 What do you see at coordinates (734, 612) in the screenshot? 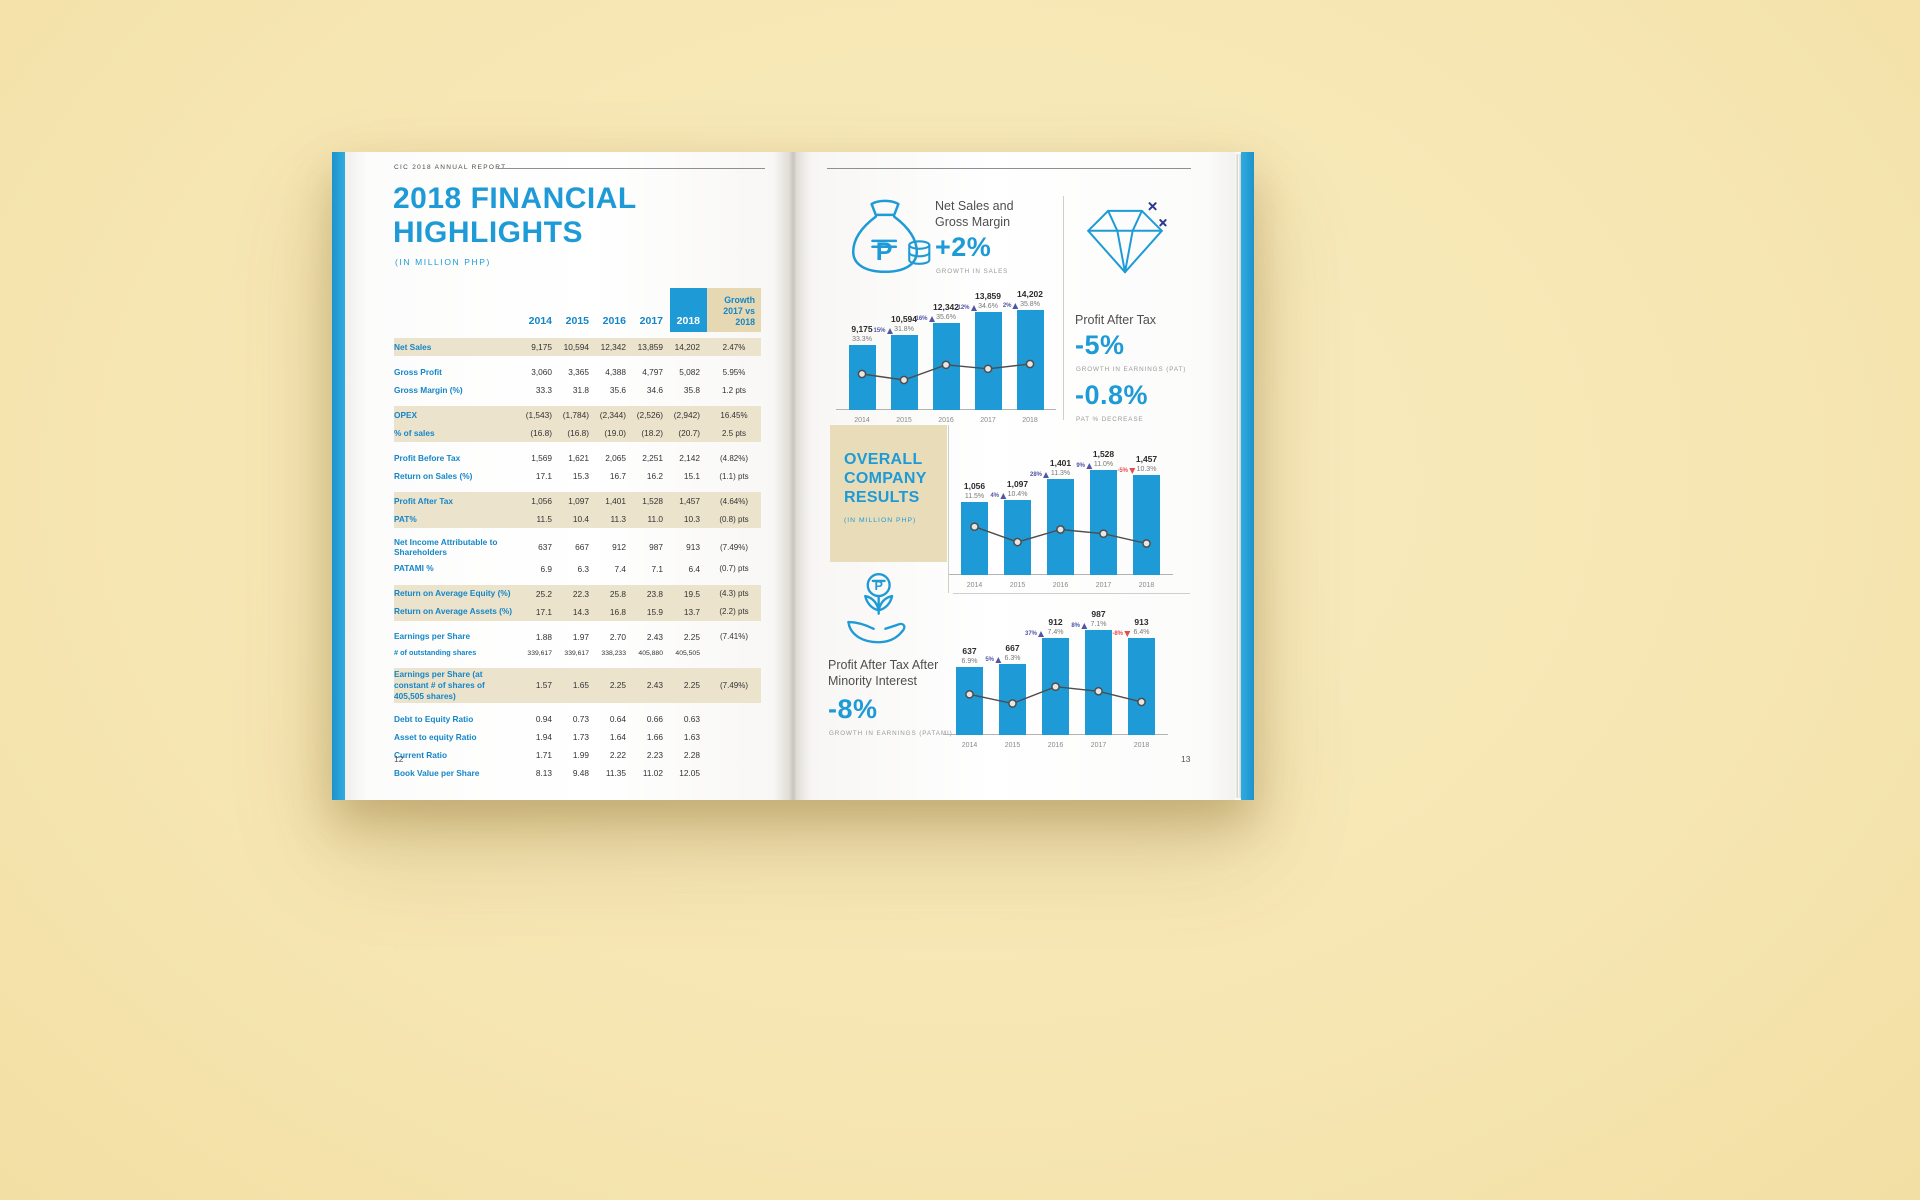
I see `row-growth-value: (2.2) pts` at bounding box center [734, 612].